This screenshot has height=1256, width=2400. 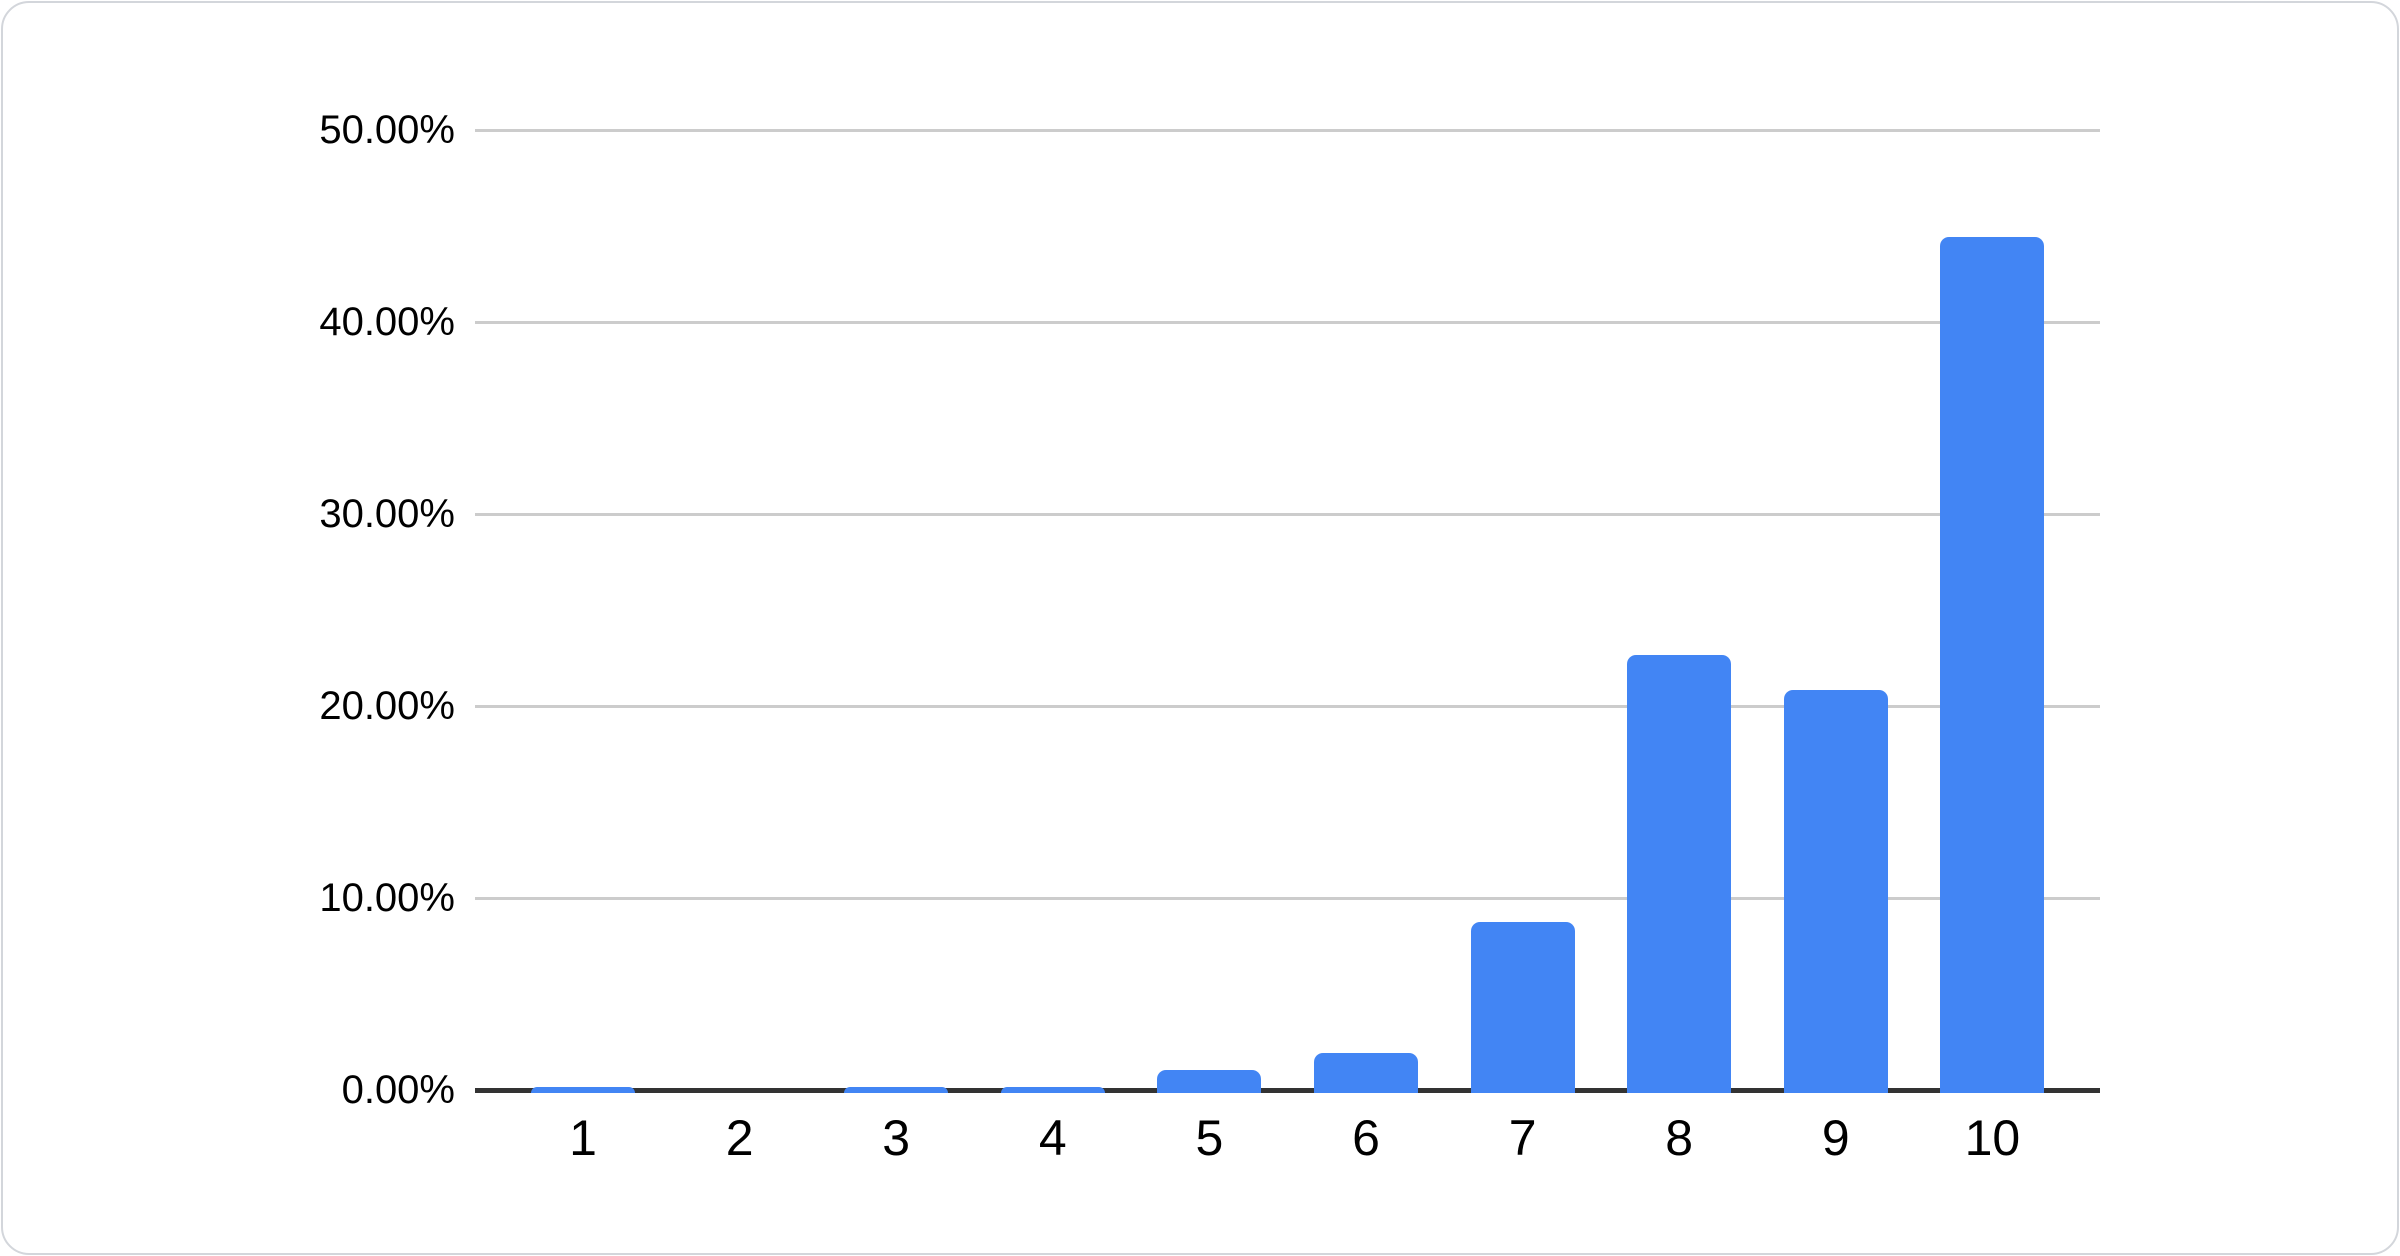 What do you see at coordinates (387, 322) in the screenshot?
I see `y-axis-tick-label: 40.00%` at bounding box center [387, 322].